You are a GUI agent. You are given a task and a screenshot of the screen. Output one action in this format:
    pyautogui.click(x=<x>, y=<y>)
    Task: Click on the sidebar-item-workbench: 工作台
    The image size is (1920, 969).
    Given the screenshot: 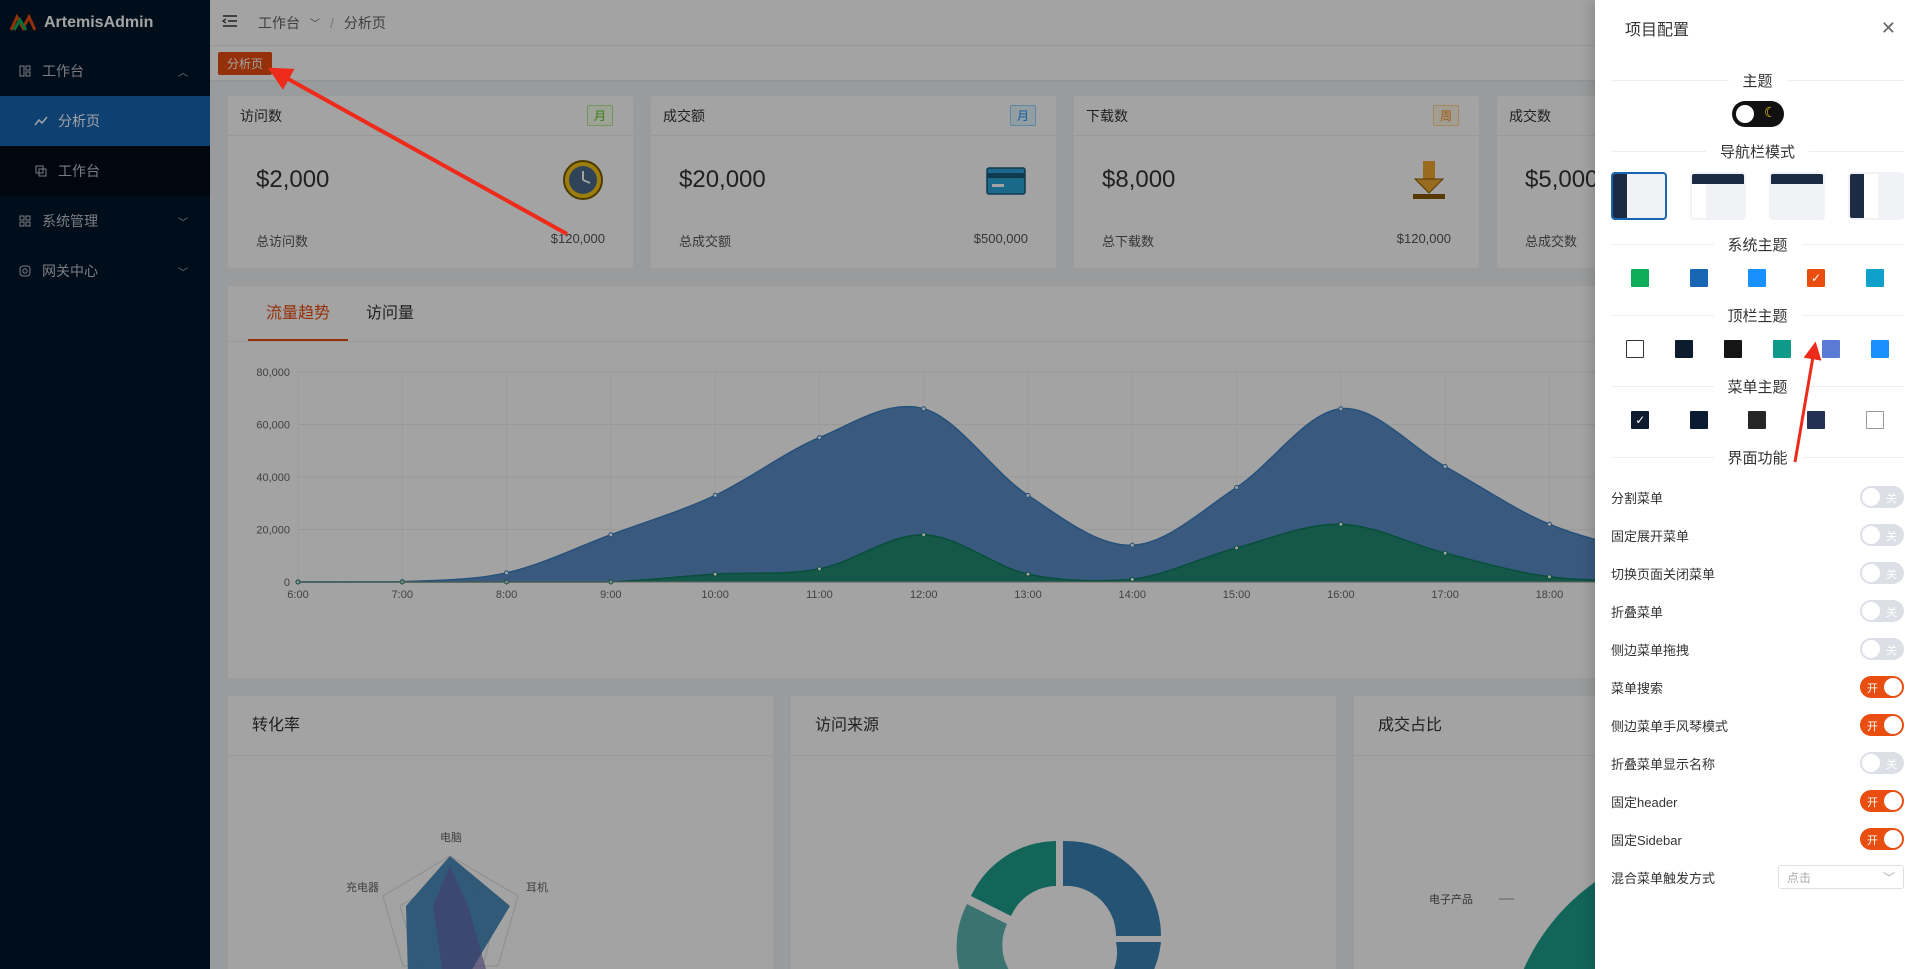 What is the action you would take?
    pyautogui.click(x=105, y=171)
    